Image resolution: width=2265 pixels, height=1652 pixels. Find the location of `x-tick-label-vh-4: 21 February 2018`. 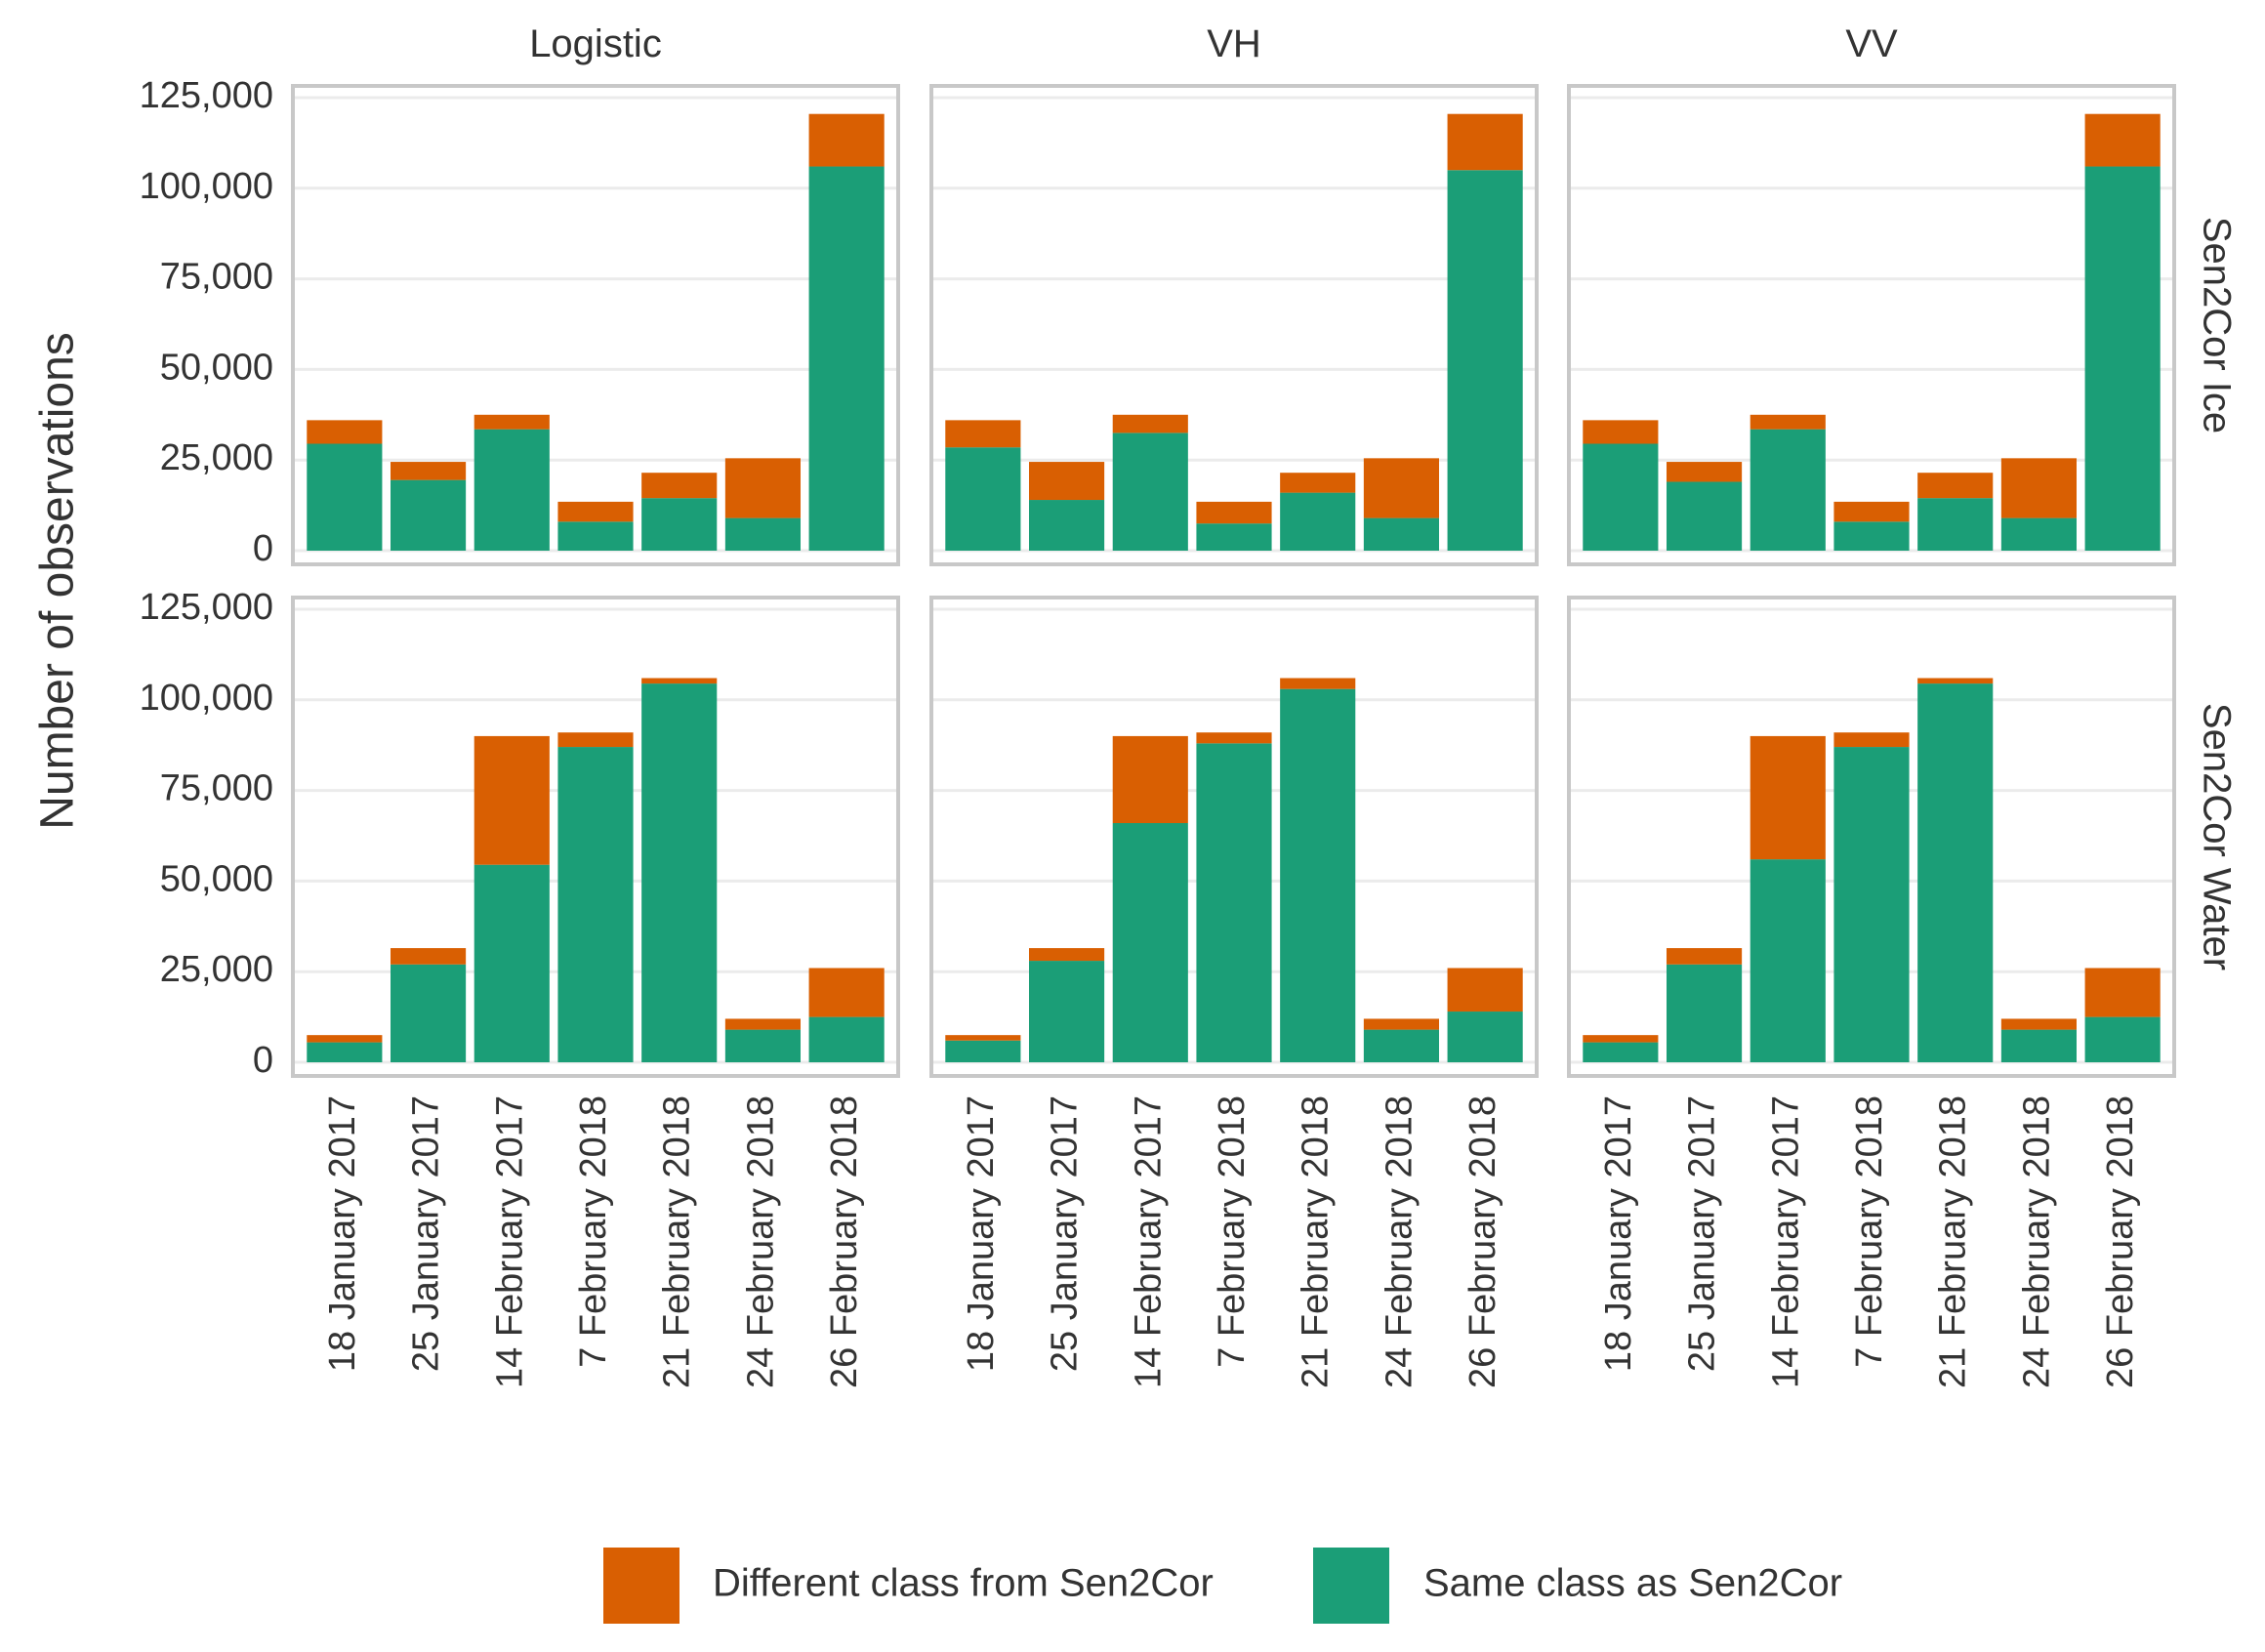

x-tick-label-vh-4: 21 February 2018 is located at coordinates (1316, 1241).